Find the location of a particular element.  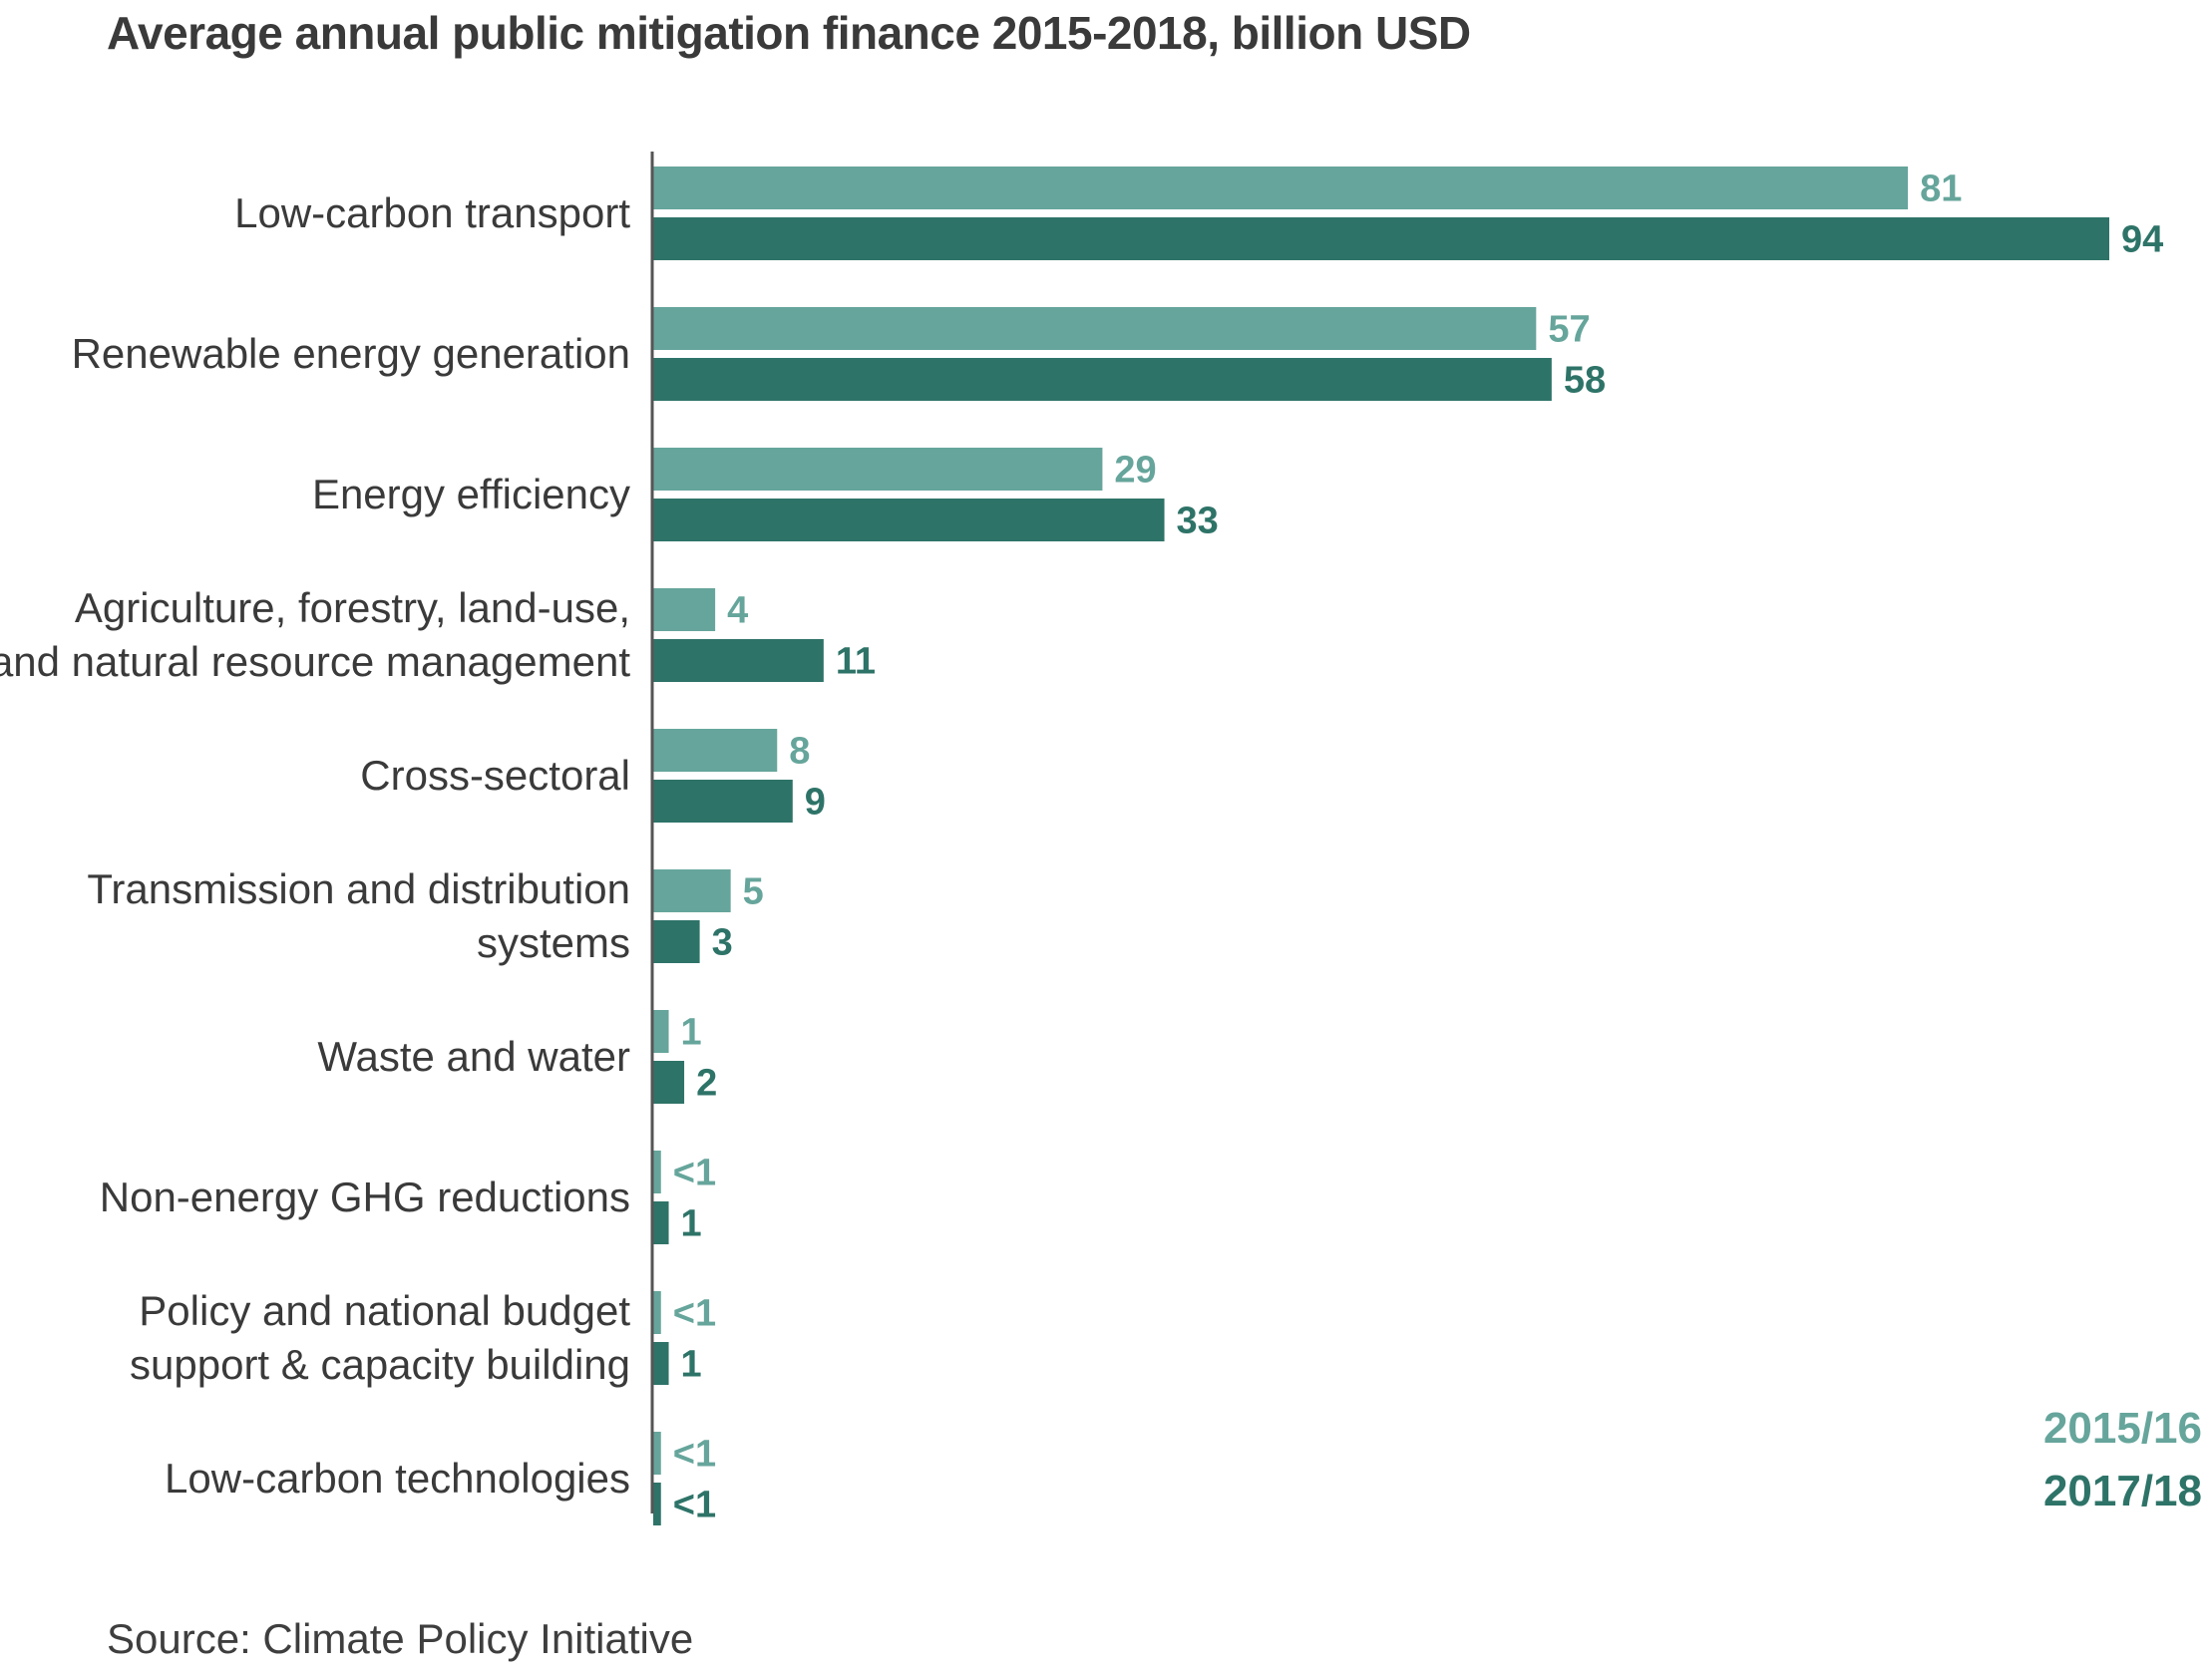

value-label-2017-18: 3 is located at coordinates (722, 943).